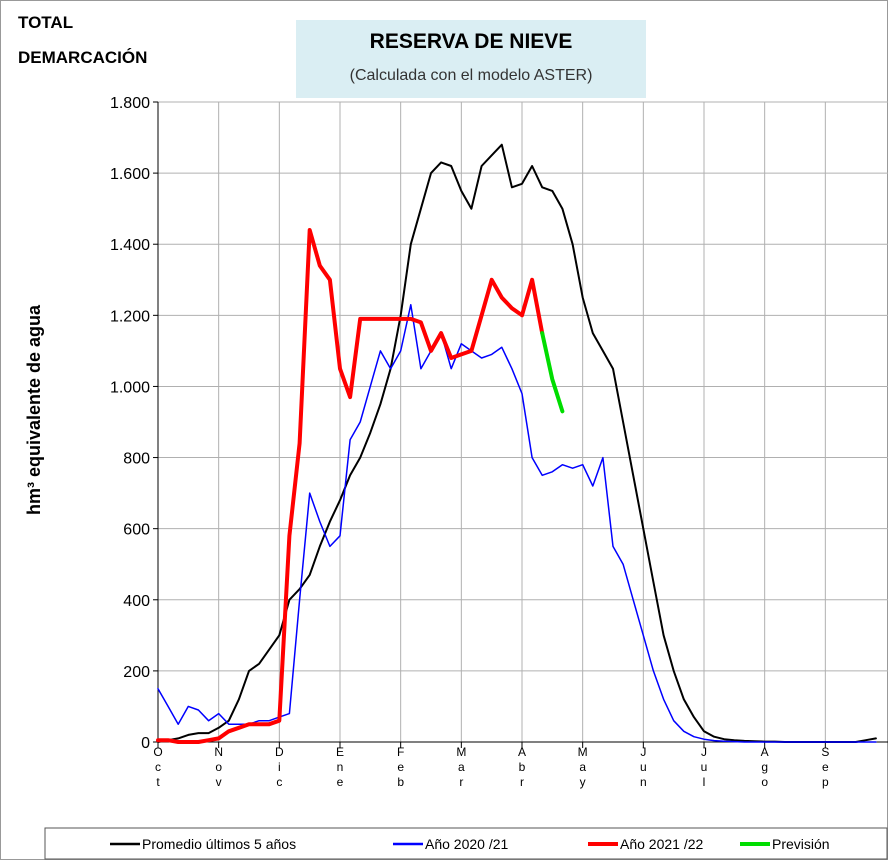 The height and width of the screenshot is (865, 888). Describe the element at coordinates (34, 409) in the screenshot. I see `y-axis-label: hm³ equivalente de agua` at that location.